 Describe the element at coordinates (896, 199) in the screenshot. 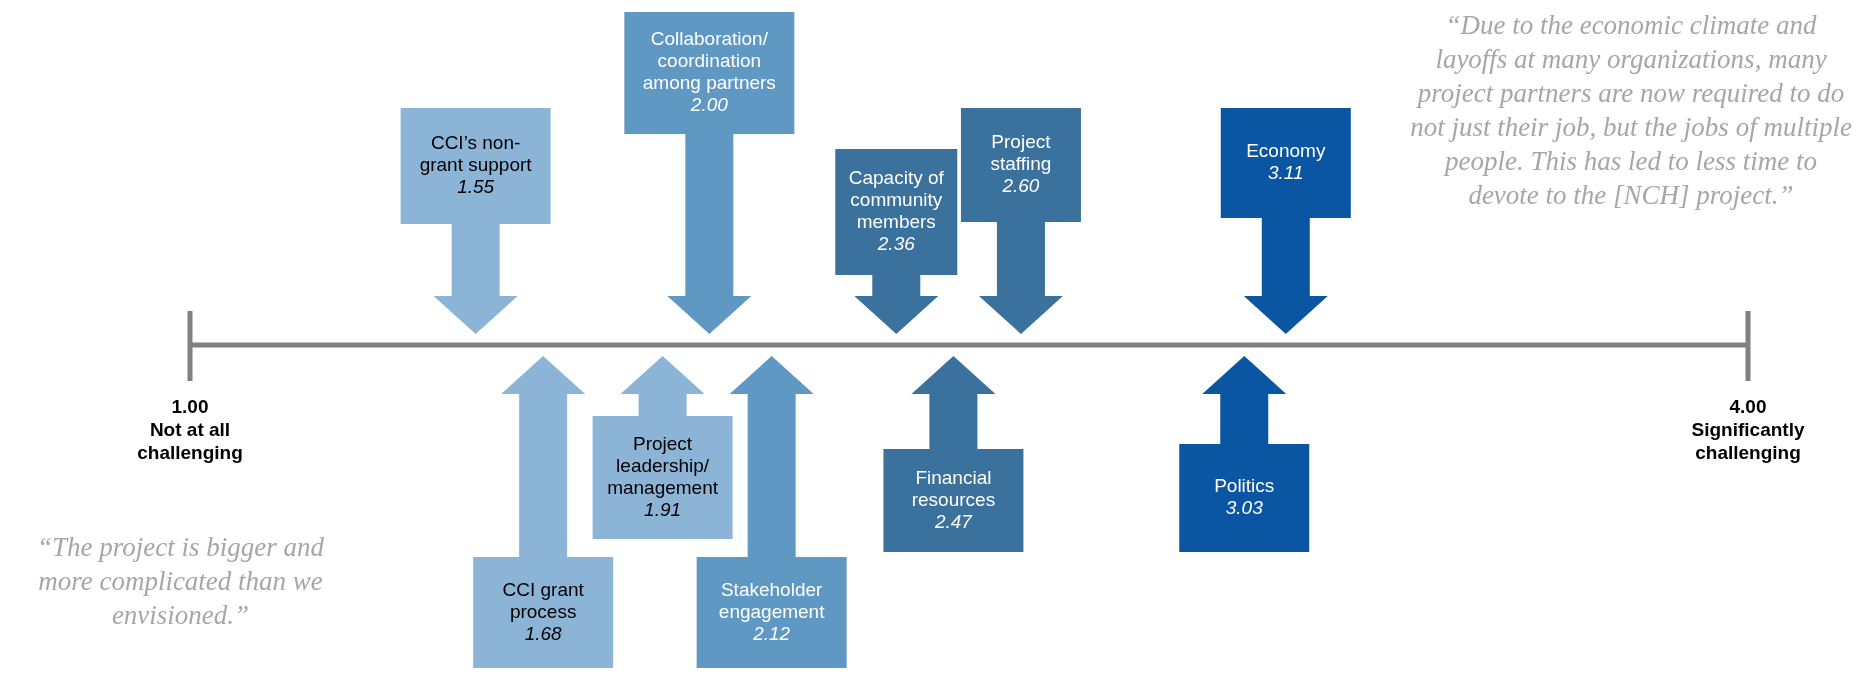

I see `category-label: Capacity of community members` at that location.